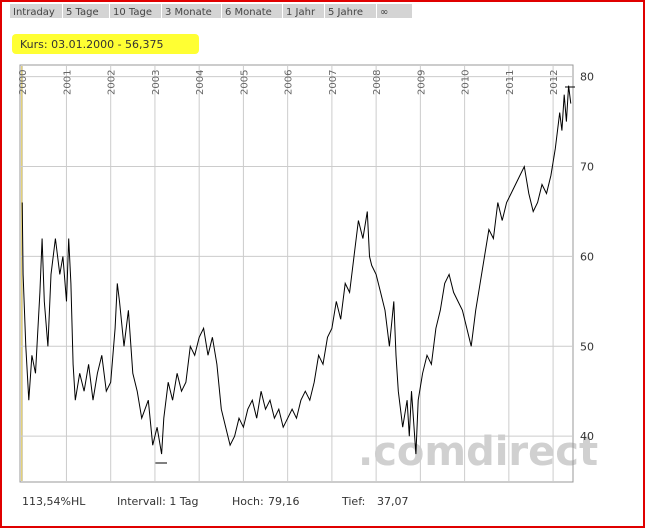 Image resolution: width=645 pixels, height=528 pixels. Describe the element at coordinates (384, 12) in the screenshot. I see `tab-label: ∞` at that location.